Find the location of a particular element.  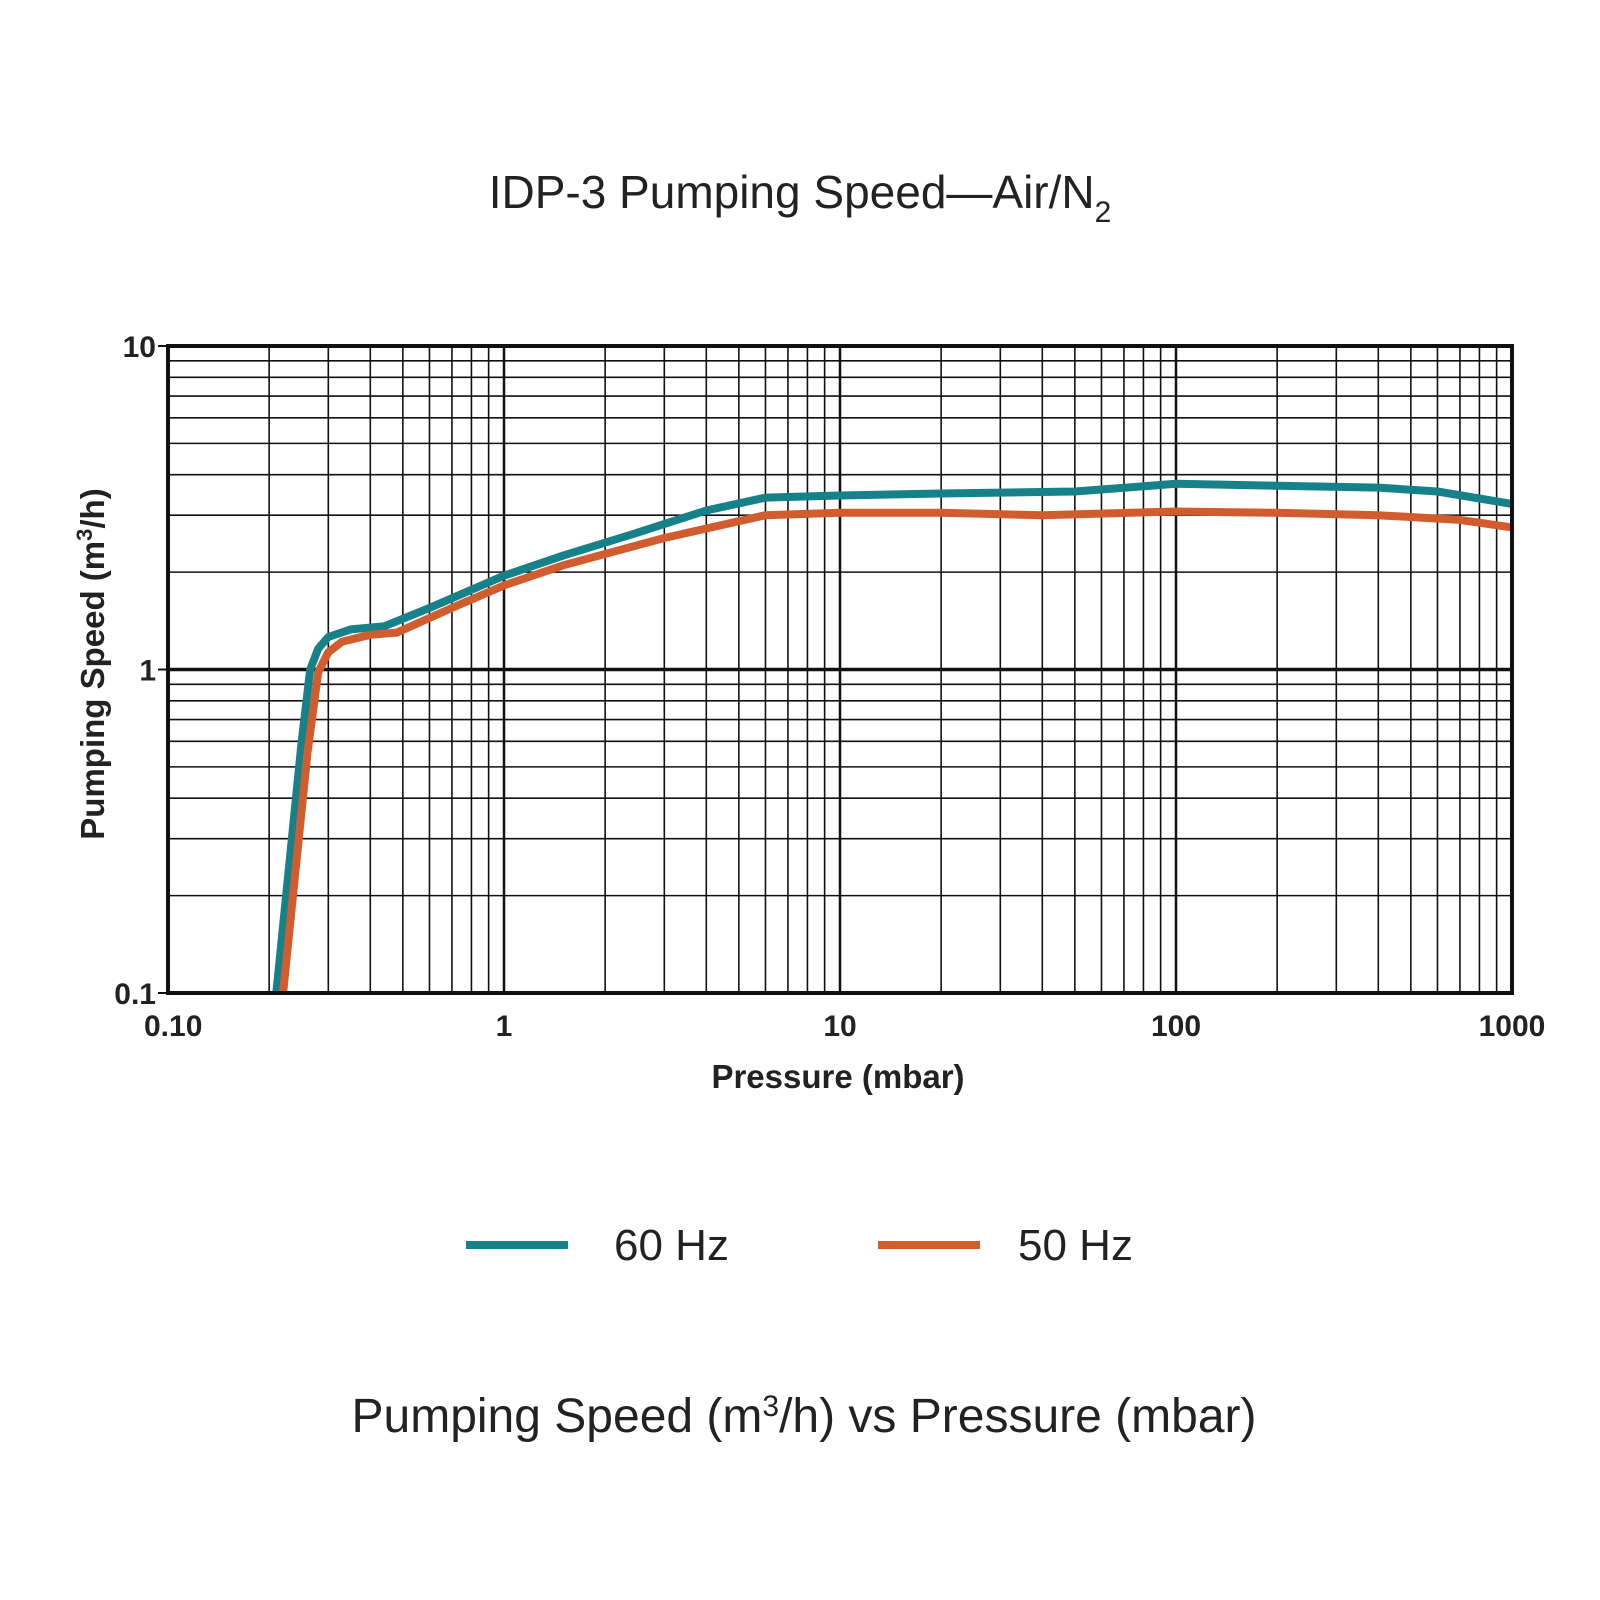

legend-label-50hz: 50 Hz is located at coordinates (1075, 1245).